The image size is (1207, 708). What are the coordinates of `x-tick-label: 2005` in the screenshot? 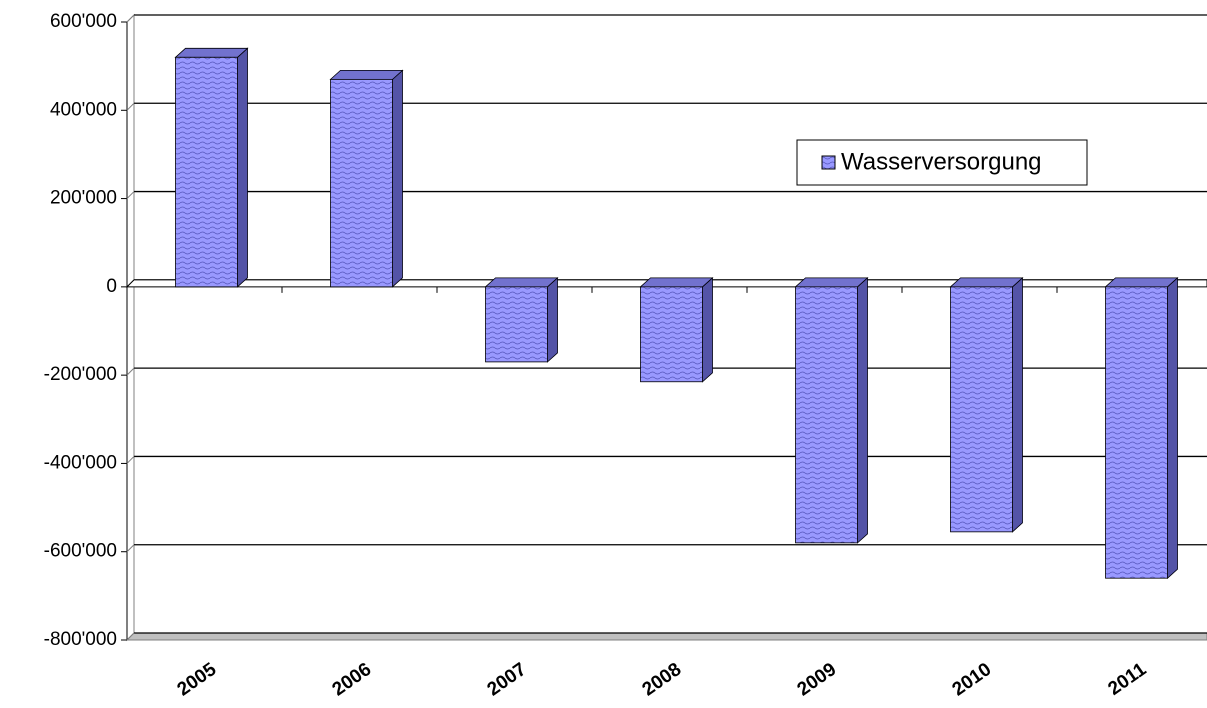 It's located at (197, 680).